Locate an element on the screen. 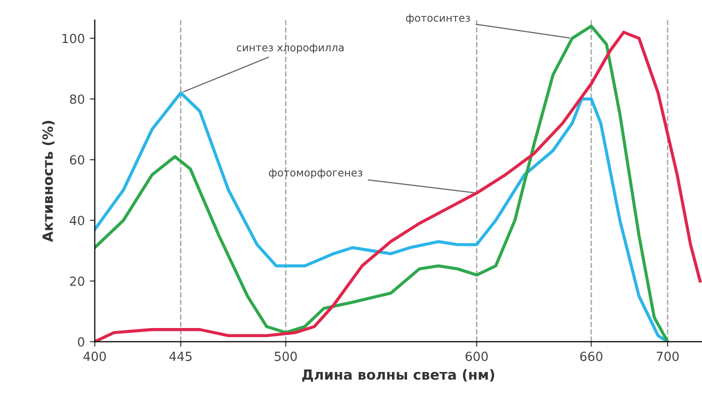 The height and width of the screenshot is (402, 702). annotation: фотосинтез is located at coordinates (438, 19).